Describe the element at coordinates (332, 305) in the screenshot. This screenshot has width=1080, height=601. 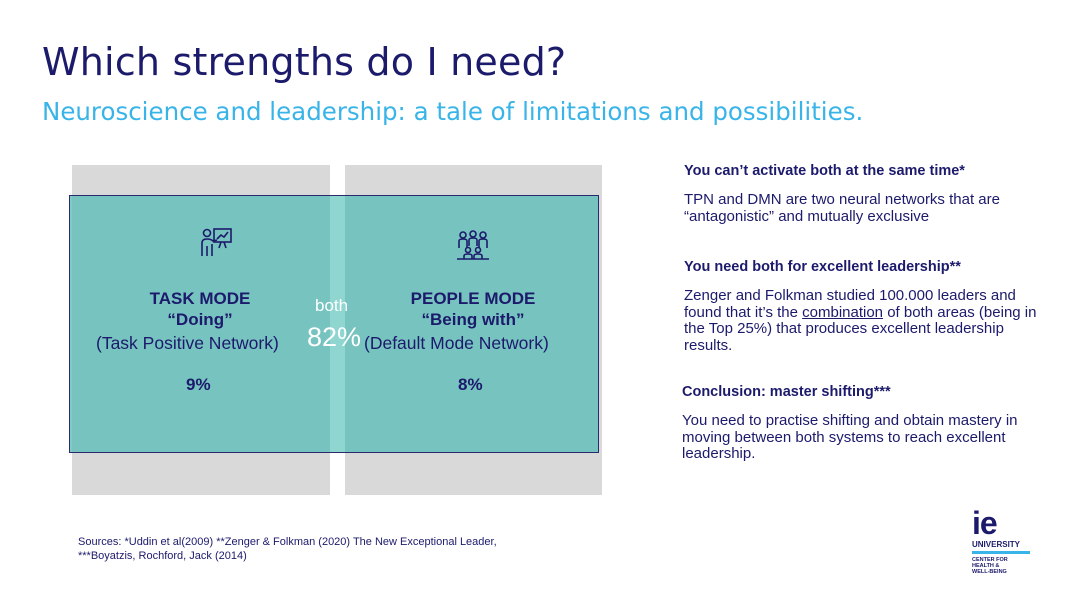
I see `both-label: both` at that location.